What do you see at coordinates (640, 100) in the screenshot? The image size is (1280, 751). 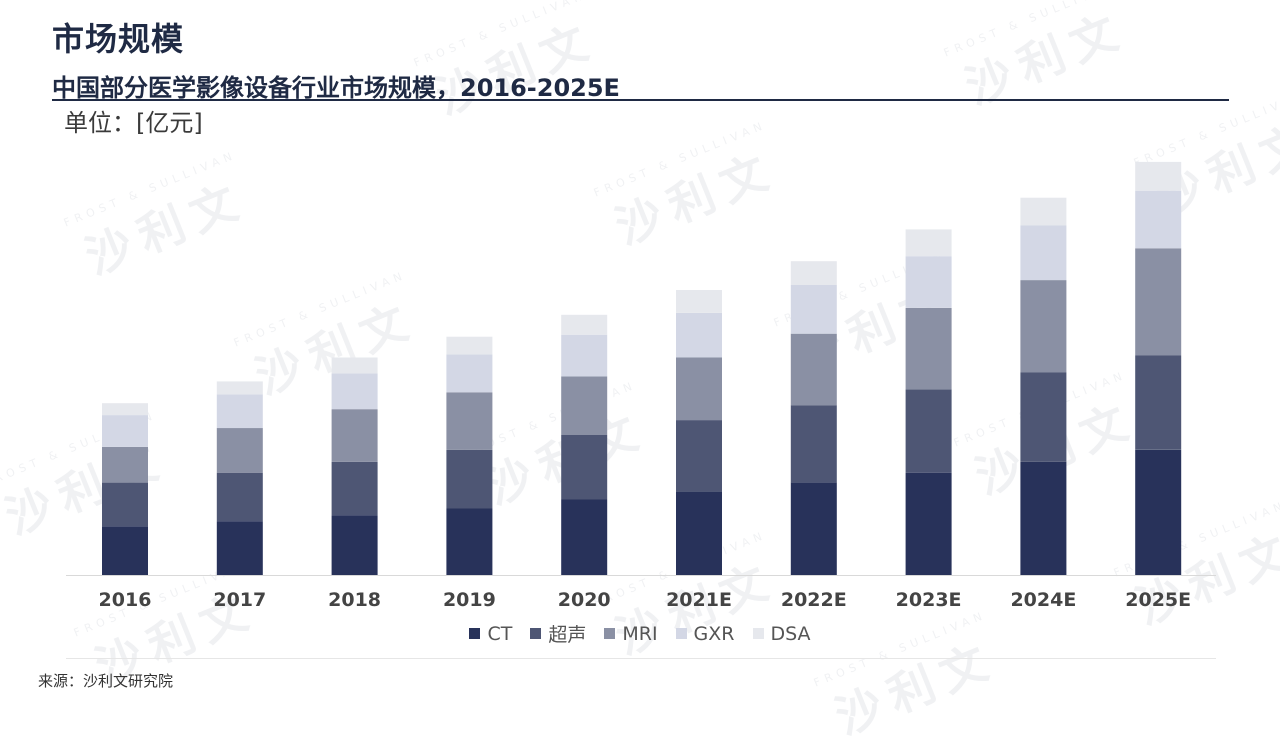 I see `title-divider` at bounding box center [640, 100].